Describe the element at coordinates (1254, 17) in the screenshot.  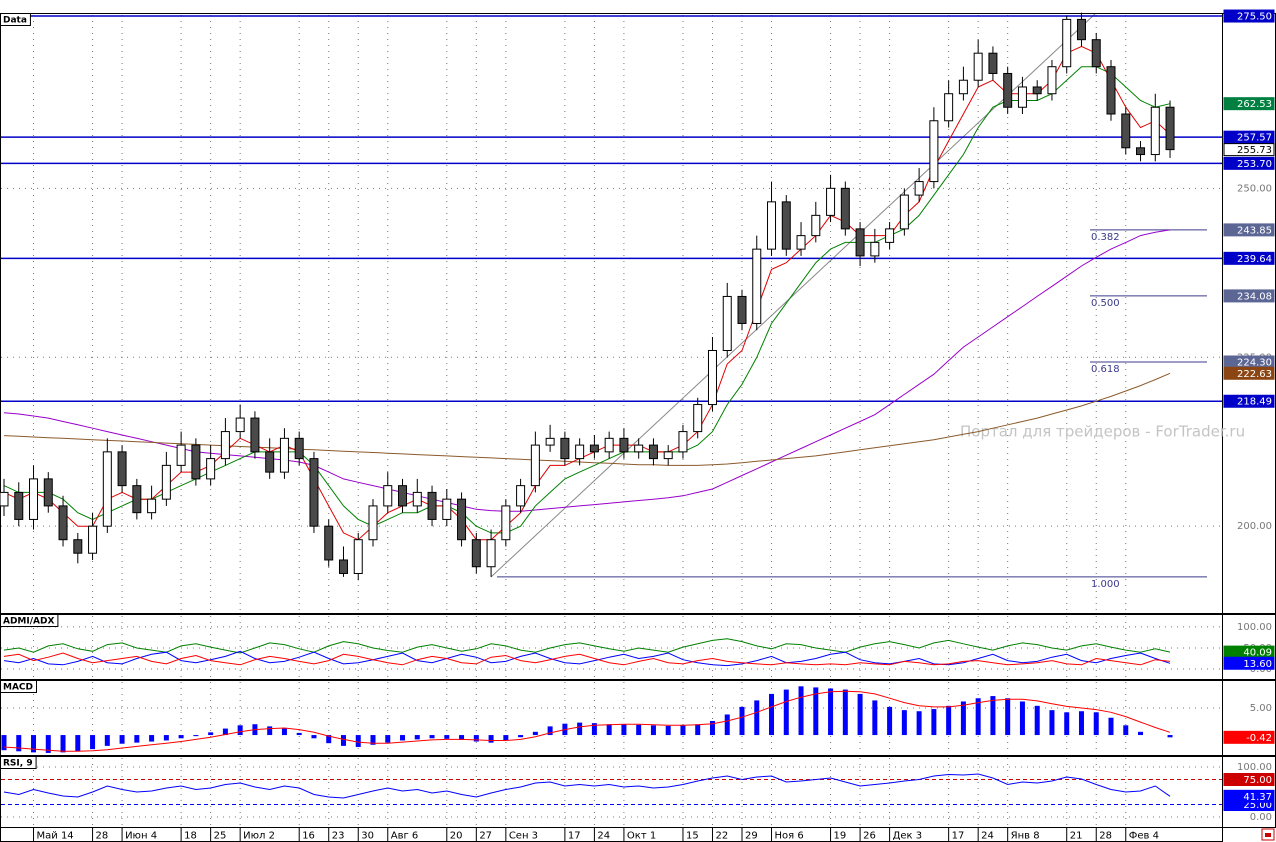
I see `price-label: 275.50` at that location.